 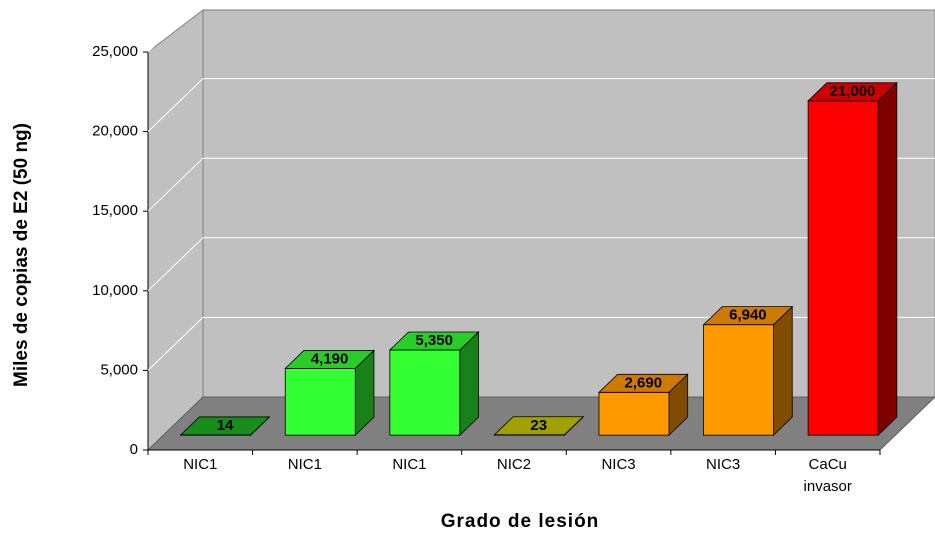 I want to click on value-label: 5,350, so click(x=434, y=340).